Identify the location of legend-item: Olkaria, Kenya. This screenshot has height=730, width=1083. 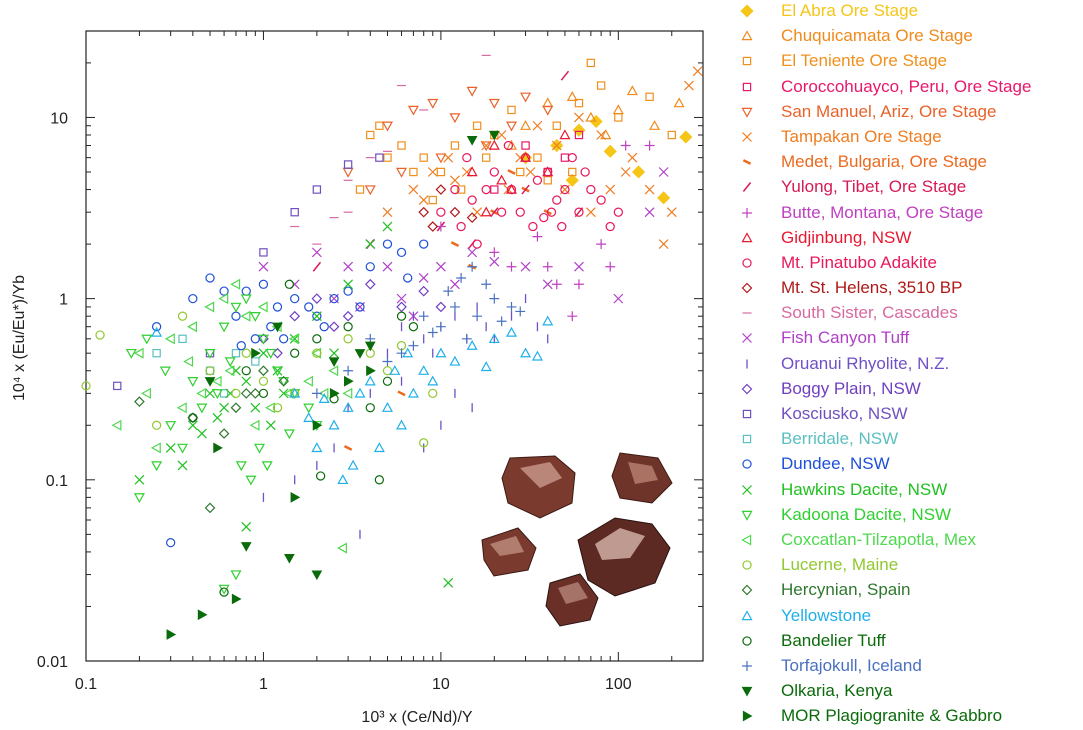
(907, 692).